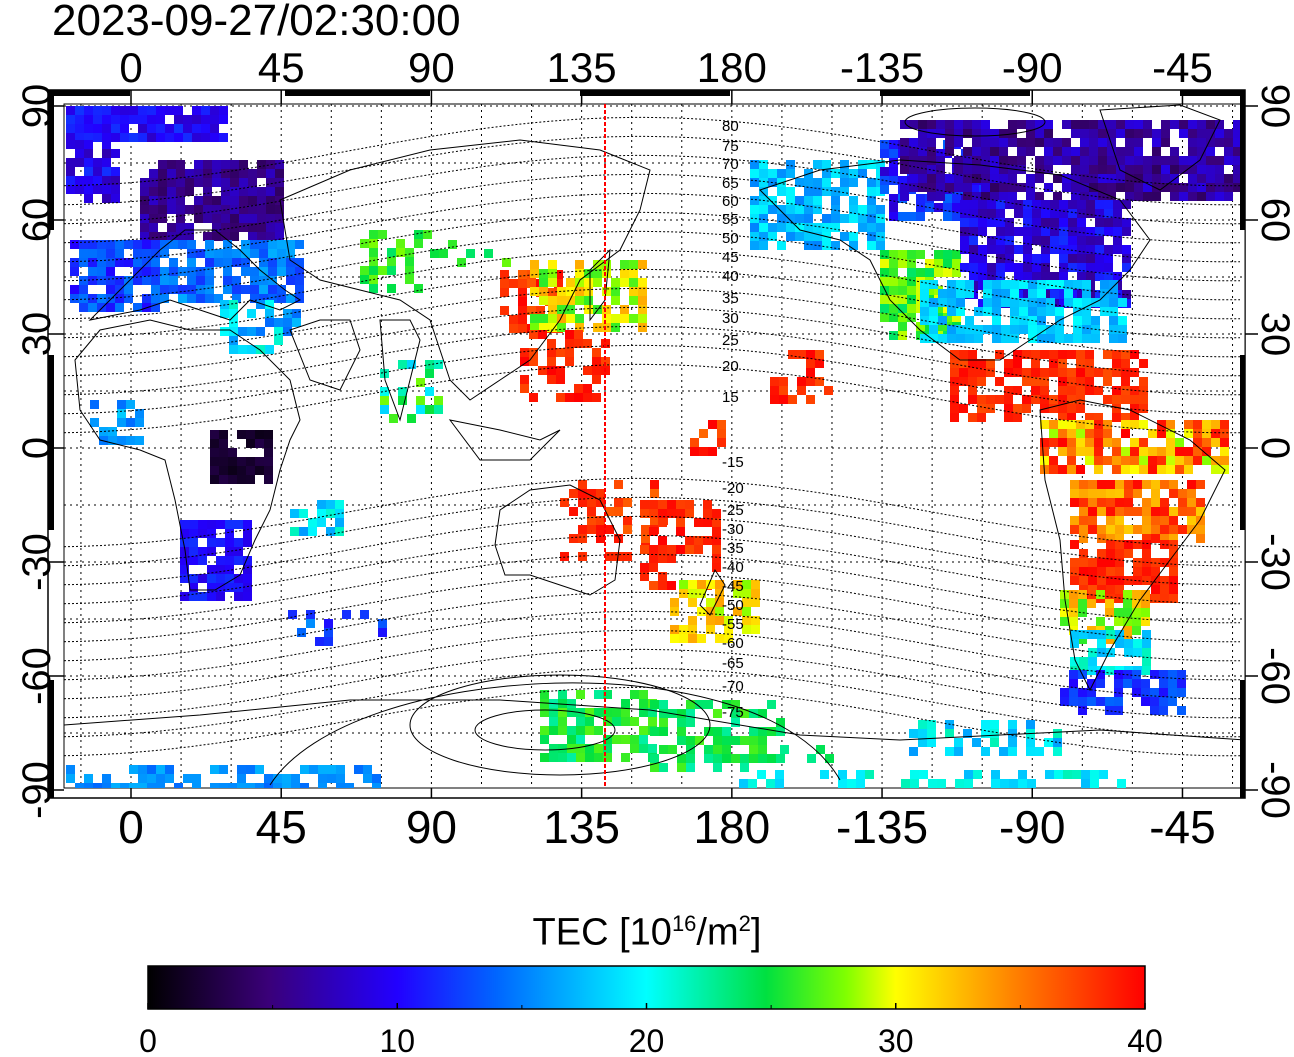 The height and width of the screenshot is (1057, 1294). Describe the element at coordinates (647, 928) in the screenshot. I see `colorbar-title: TEC [1016/m2]` at that location.